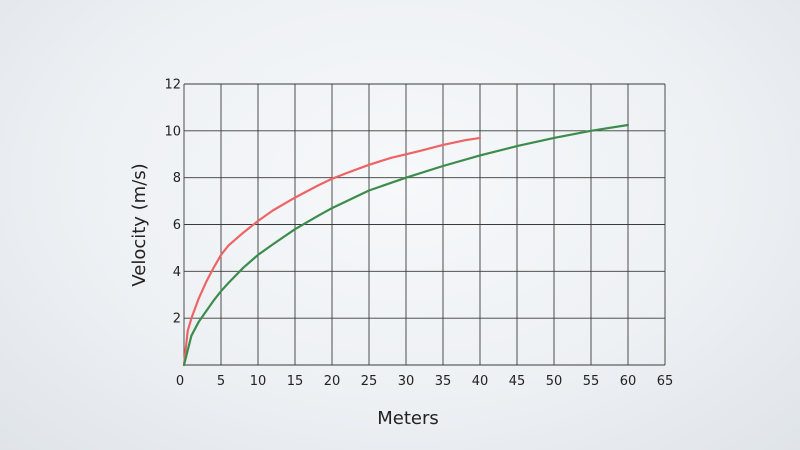 The width and height of the screenshot is (800, 450). Describe the element at coordinates (443, 381) in the screenshot. I see `x-tick-label: 35` at that location.